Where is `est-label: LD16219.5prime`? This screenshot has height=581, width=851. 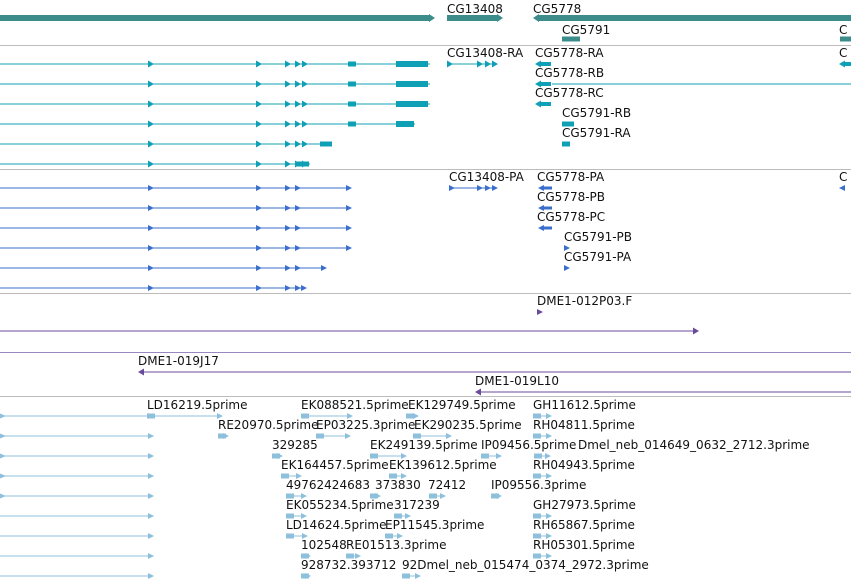
est-label: LD16219.5prime is located at coordinates (197, 405).